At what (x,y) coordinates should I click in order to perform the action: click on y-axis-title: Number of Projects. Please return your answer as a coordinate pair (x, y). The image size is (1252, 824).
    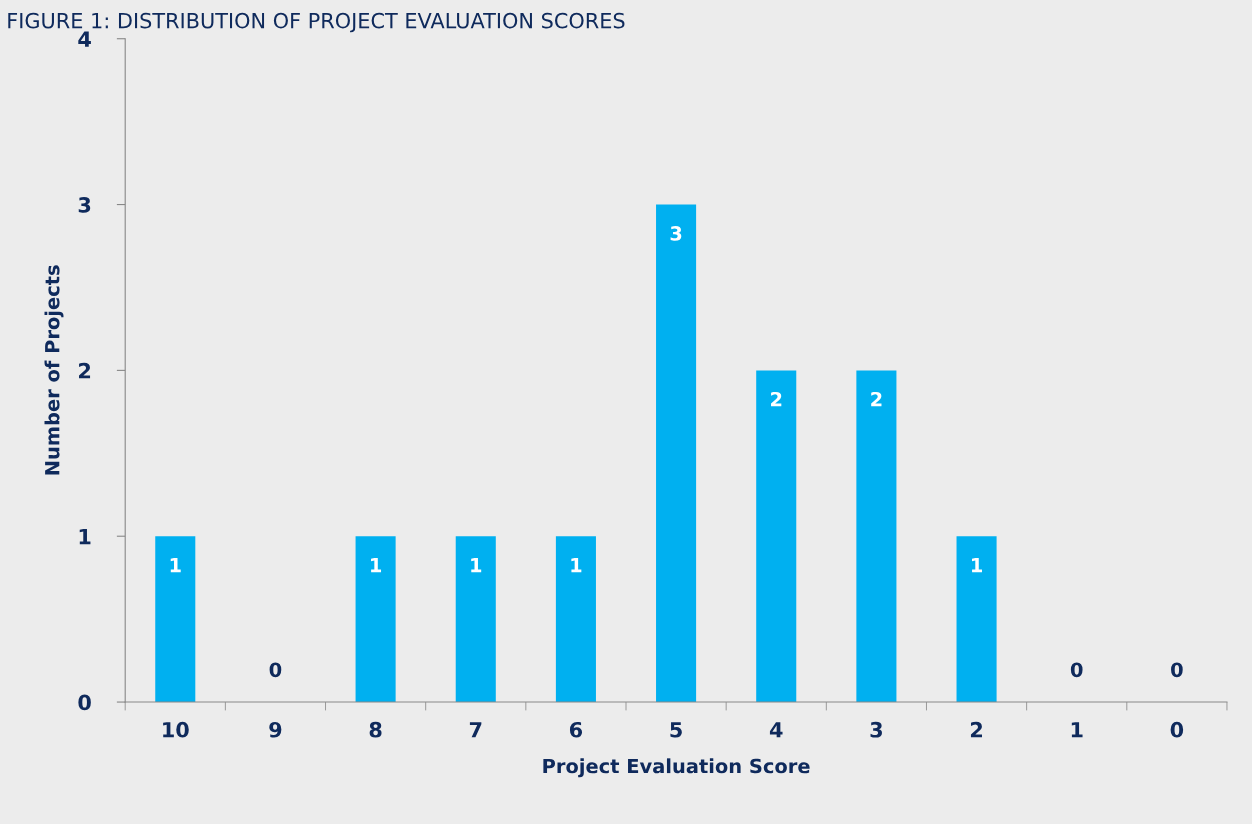
    Looking at the image, I should click on (54, 370).